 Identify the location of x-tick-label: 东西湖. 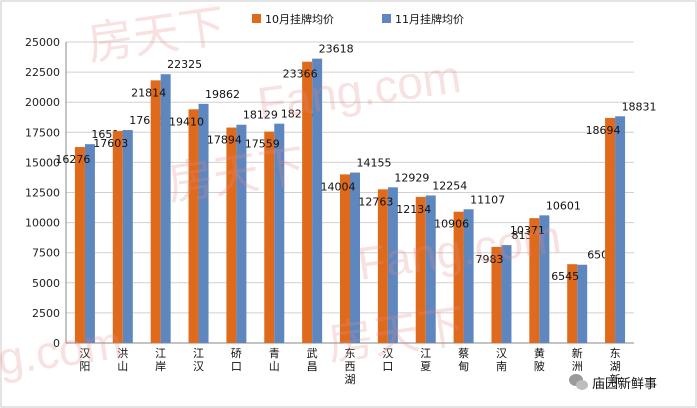
(350, 366).